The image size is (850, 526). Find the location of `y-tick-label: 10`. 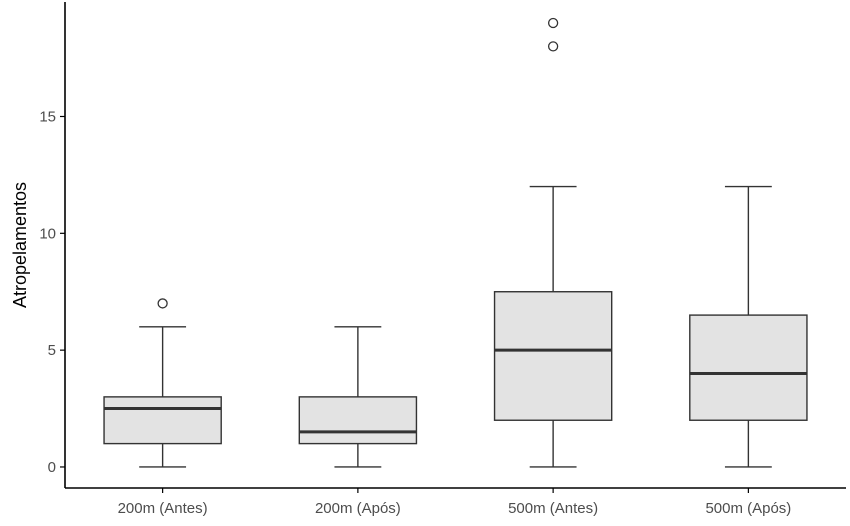

y-tick-label: 10 is located at coordinates (47, 233).